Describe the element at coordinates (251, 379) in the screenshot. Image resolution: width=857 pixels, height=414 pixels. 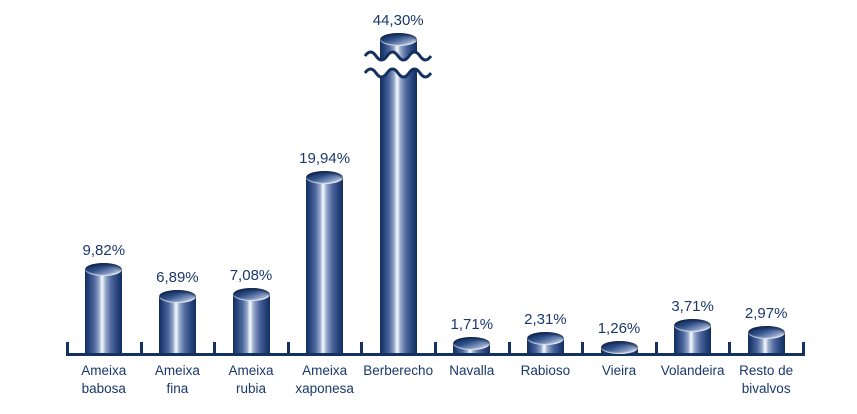
I see `category-label: Ameixa rubia` at that location.